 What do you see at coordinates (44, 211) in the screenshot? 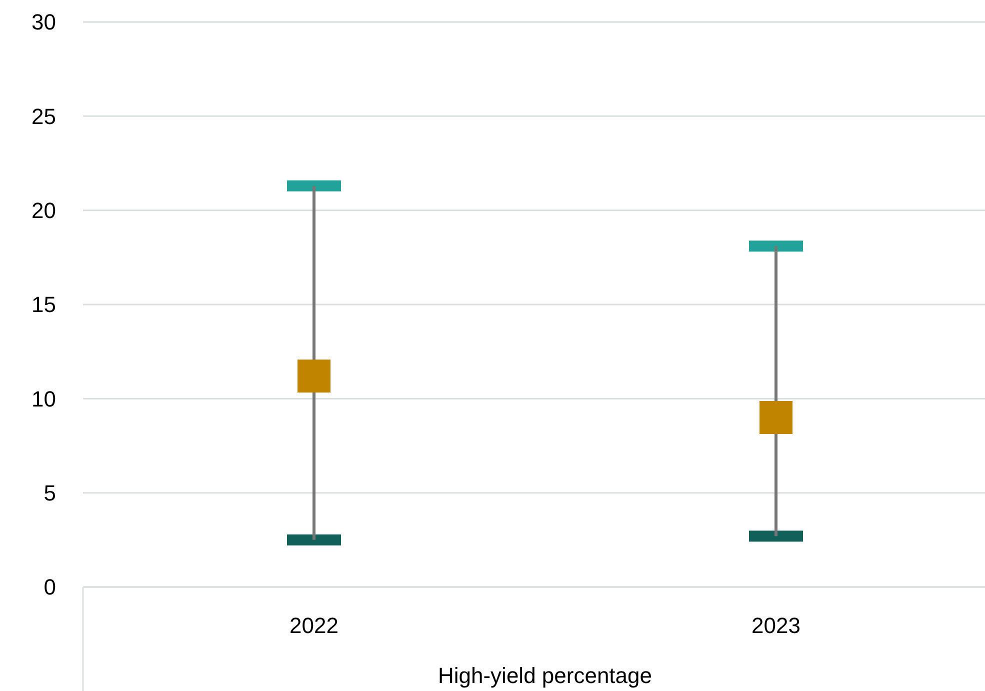
I see `y-tick-label: 20` at bounding box center [44, 211].